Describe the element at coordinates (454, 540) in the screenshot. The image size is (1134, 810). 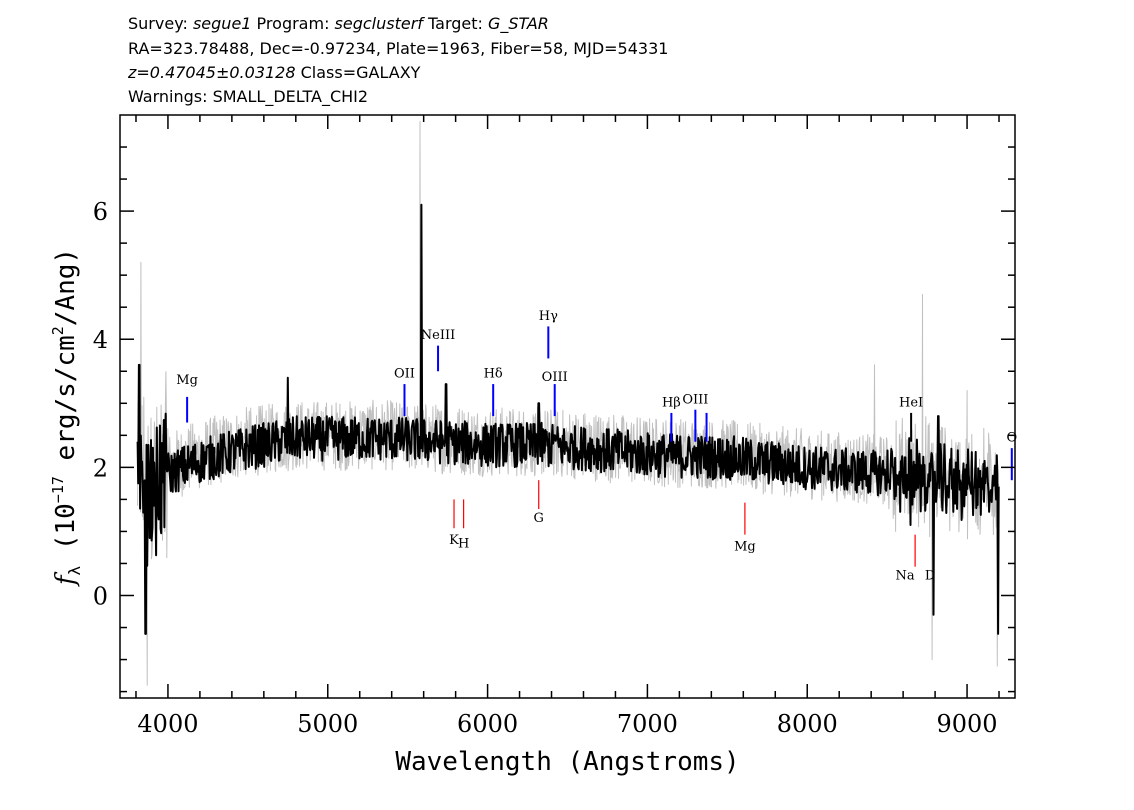
I see `absorption-line-label: K` at that location.